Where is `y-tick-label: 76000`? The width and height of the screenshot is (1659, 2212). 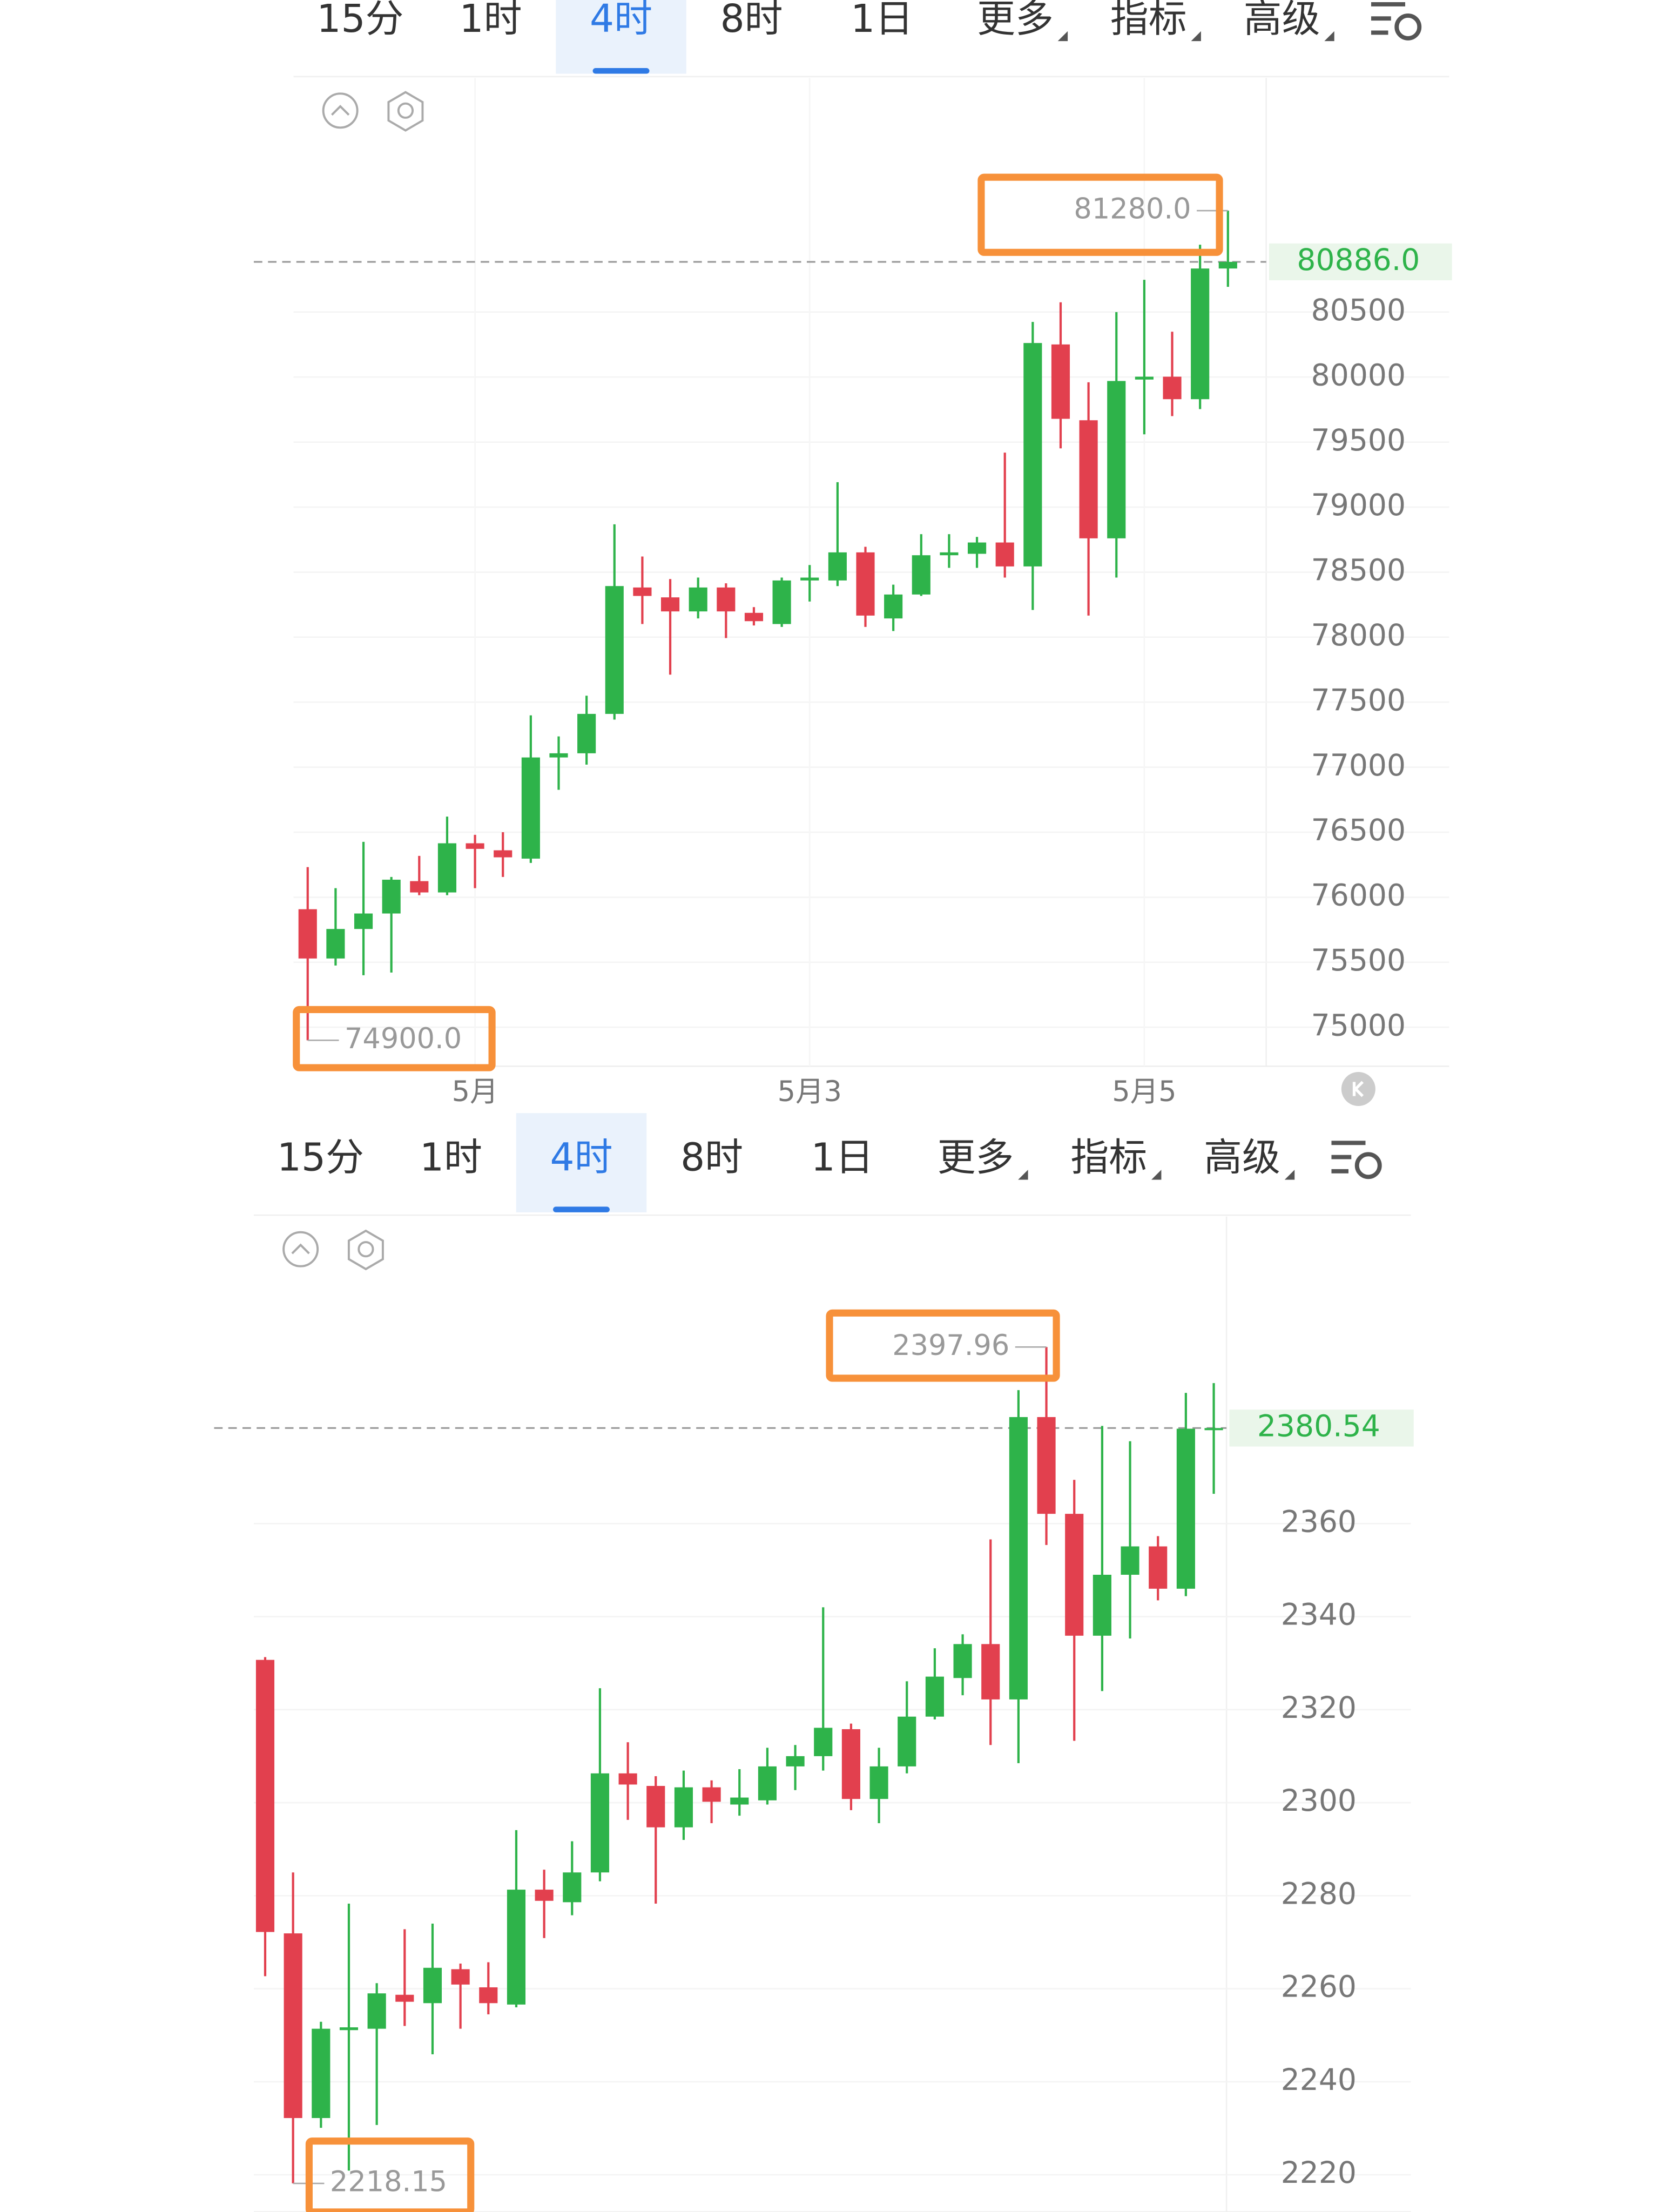 y-tick-label: 76000 is located at coordinates (1358, 896).